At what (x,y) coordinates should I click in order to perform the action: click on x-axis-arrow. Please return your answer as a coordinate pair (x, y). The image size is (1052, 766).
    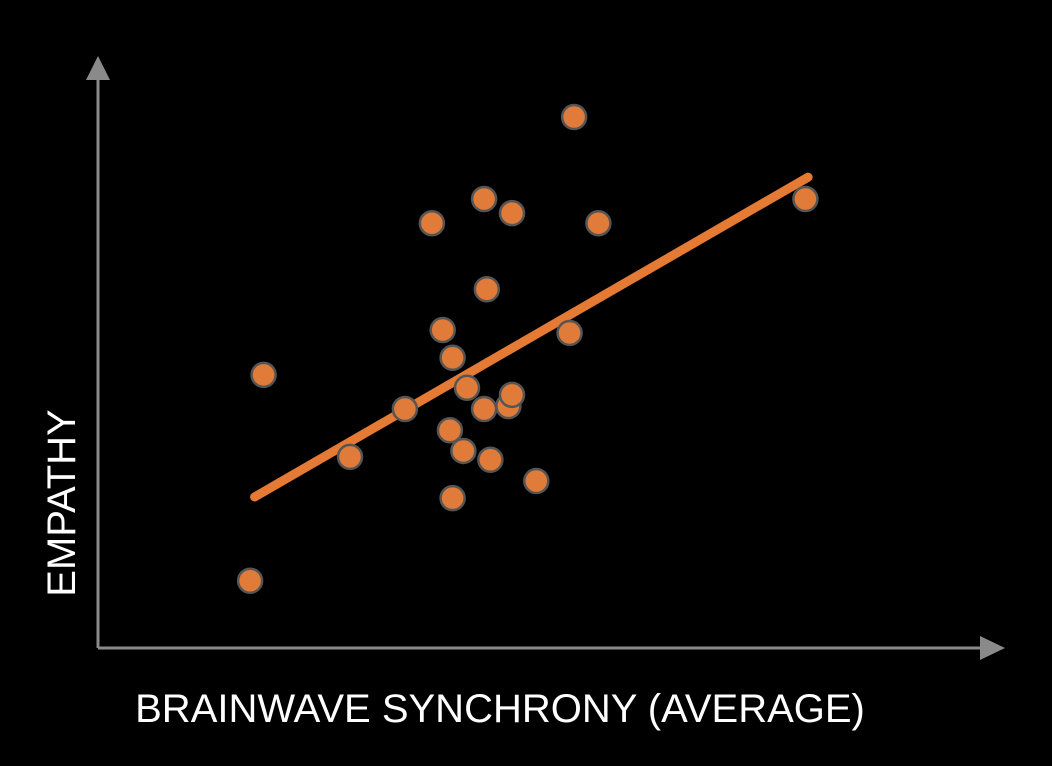
    Looking at the image, I should click on (992, 648).